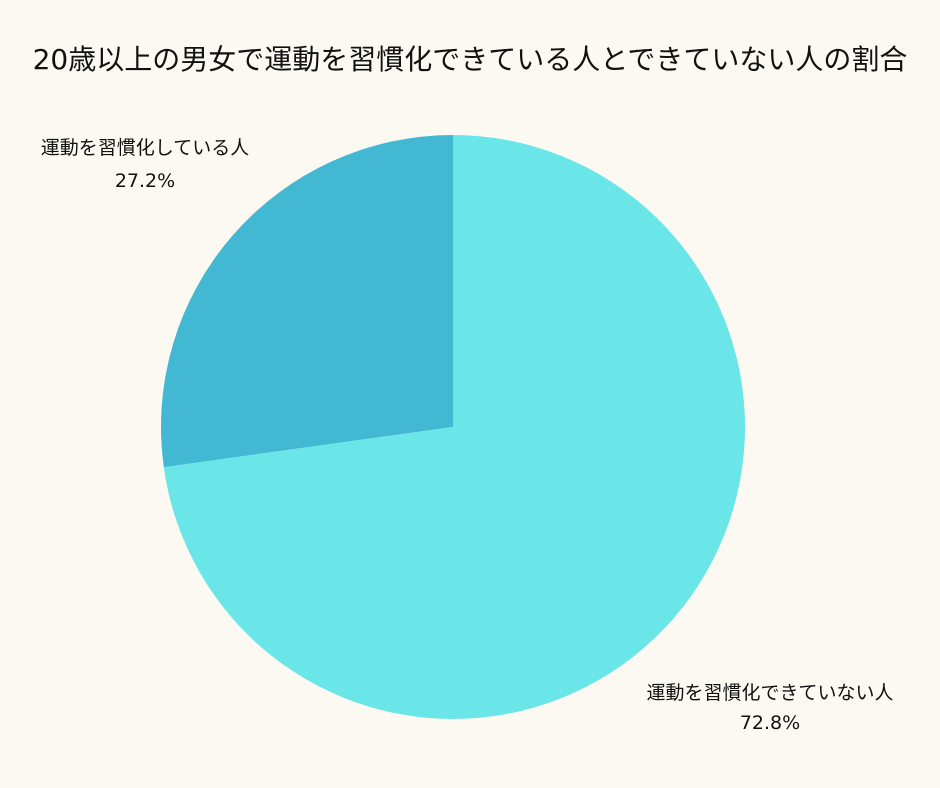 The height and width of the screenshot is (788, 940). Describe the element at coordinates (145, 164) in the screenshot. I see `slice-label-1: 運動を習慣化している人 27.2%` at that location.